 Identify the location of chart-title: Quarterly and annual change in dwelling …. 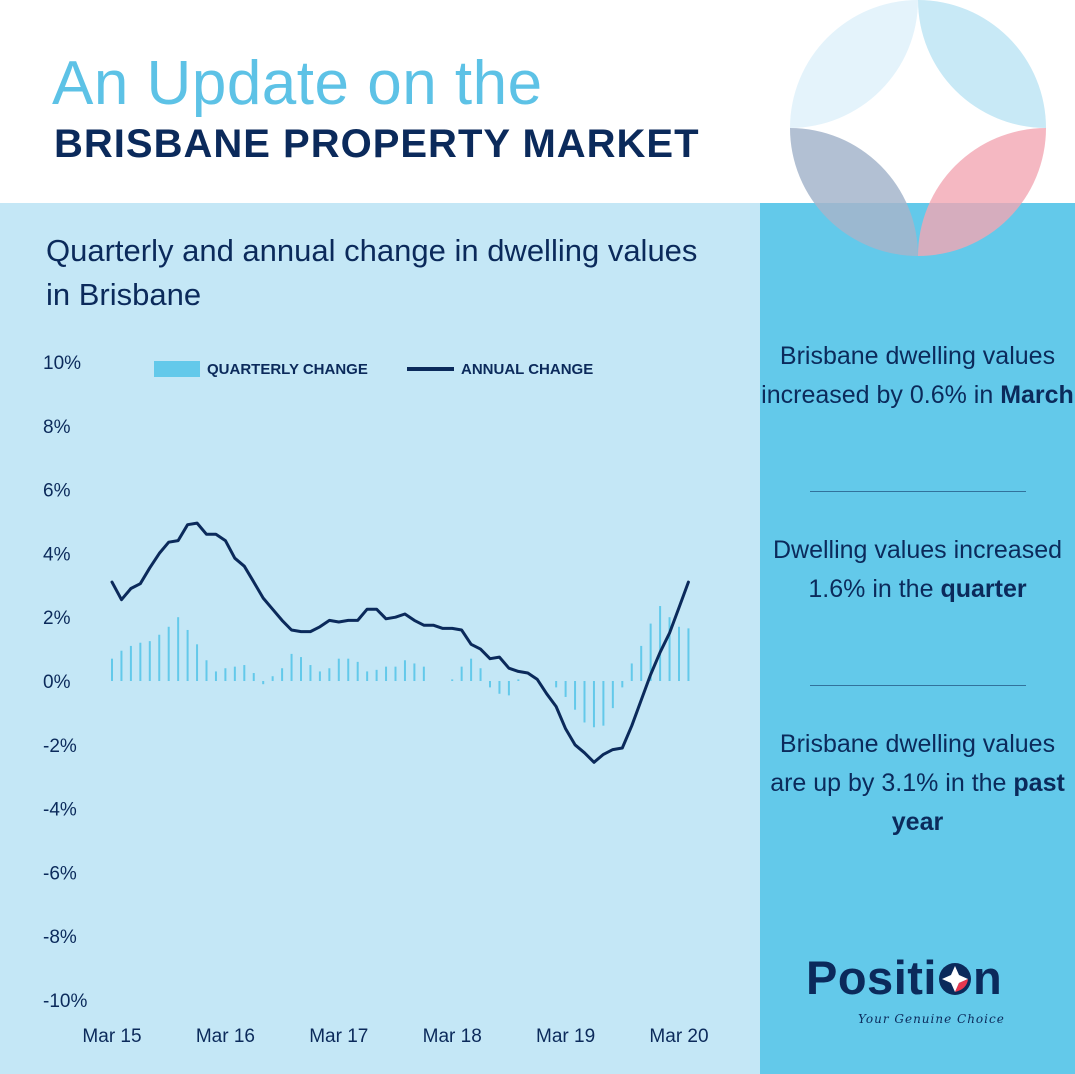
(372, 272).